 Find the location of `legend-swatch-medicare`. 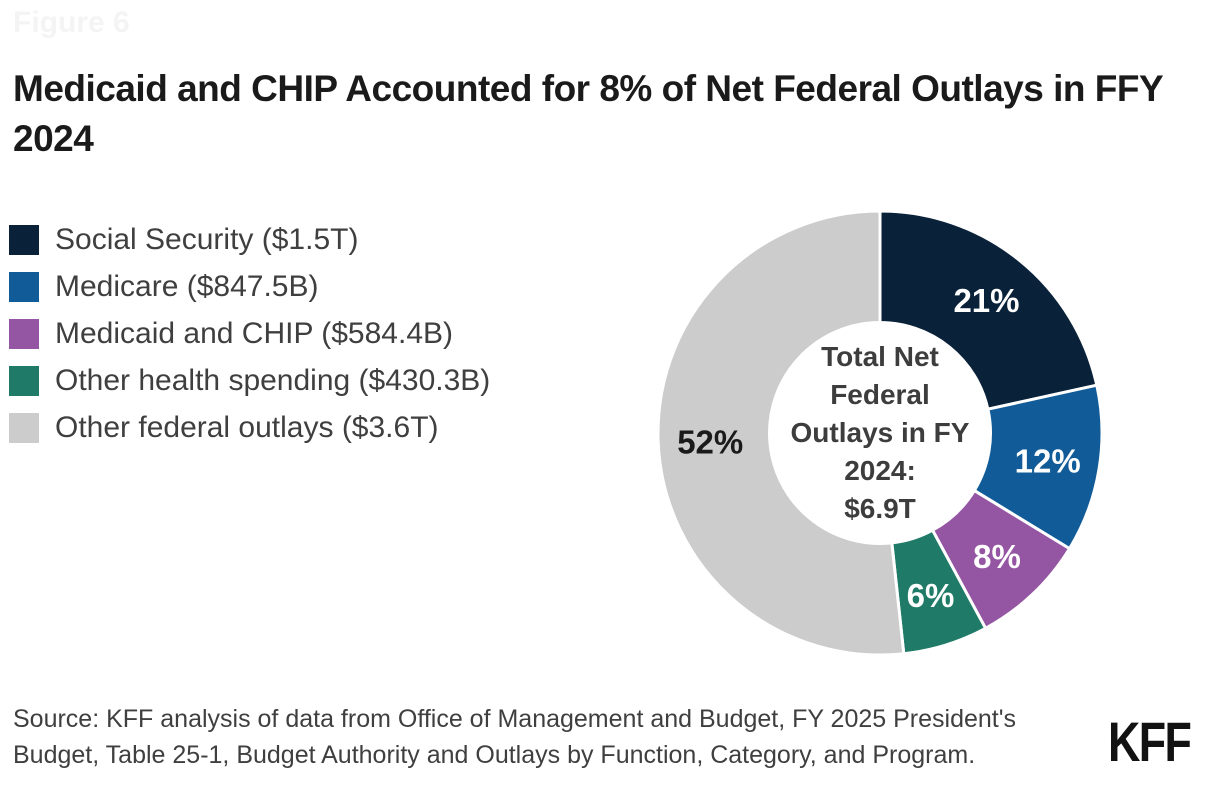

legend-swatch-medicare is located at coordinates (24, 287).